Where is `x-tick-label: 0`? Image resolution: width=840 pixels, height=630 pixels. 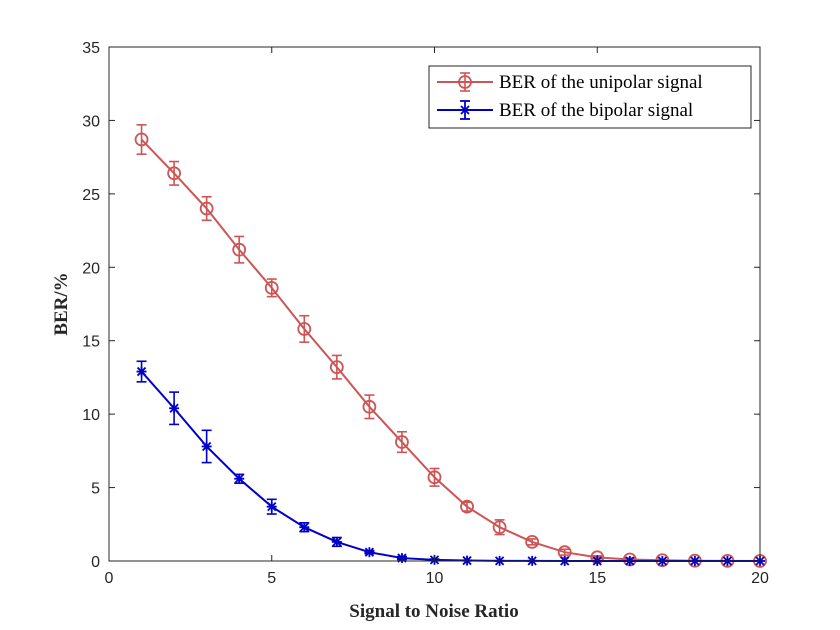 x-tick-label: 0 is located at coordinates (109, 578).